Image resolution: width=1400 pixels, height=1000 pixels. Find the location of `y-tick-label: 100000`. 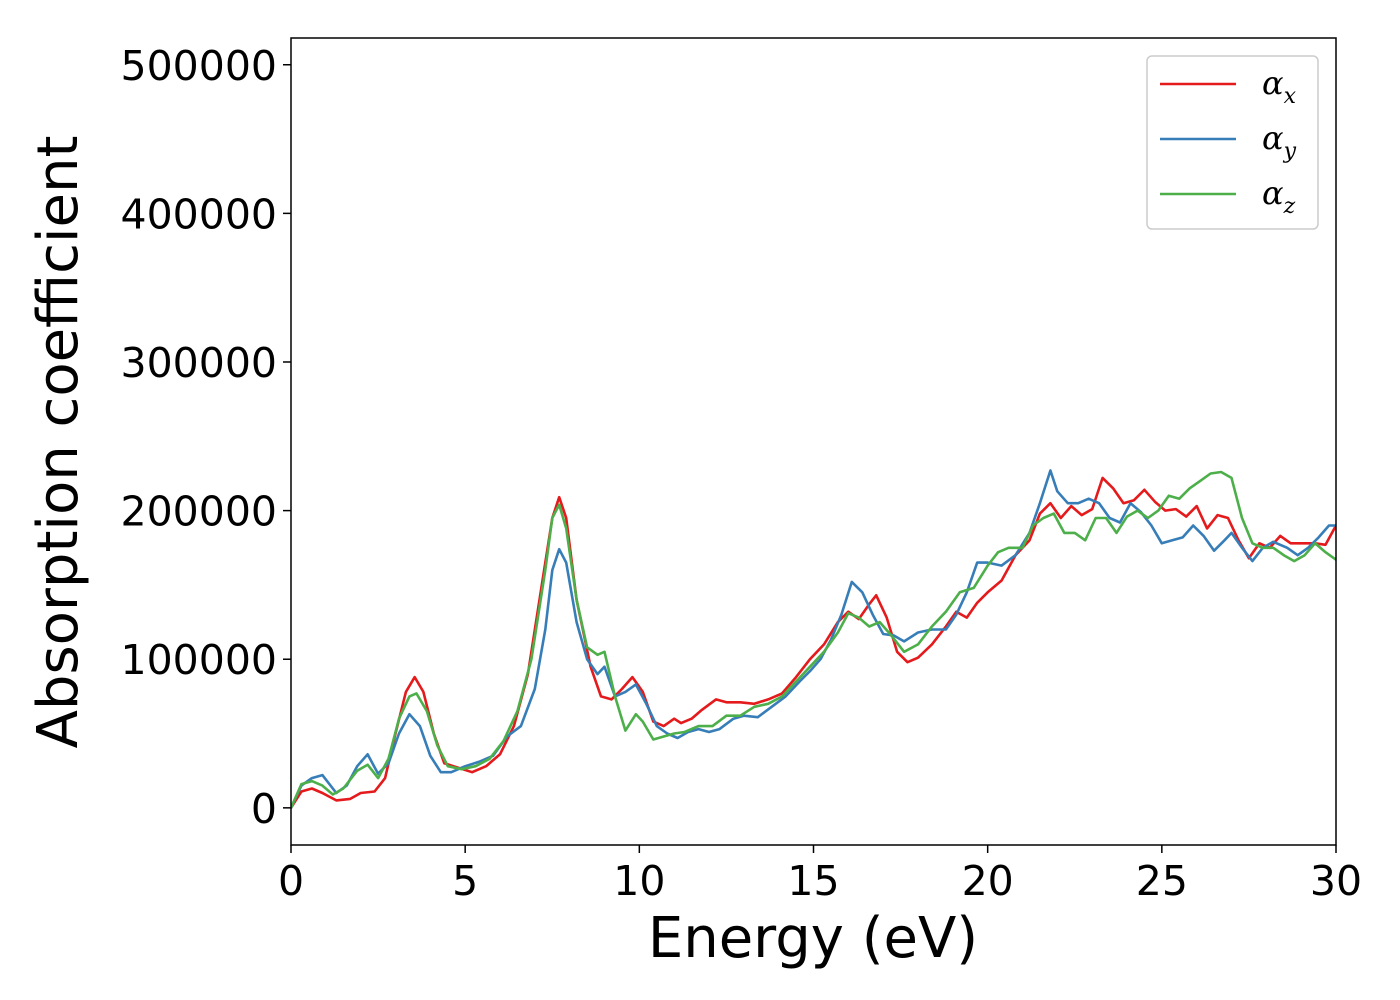

y-tick-label: 100000 is located at coordinates (198, 660).